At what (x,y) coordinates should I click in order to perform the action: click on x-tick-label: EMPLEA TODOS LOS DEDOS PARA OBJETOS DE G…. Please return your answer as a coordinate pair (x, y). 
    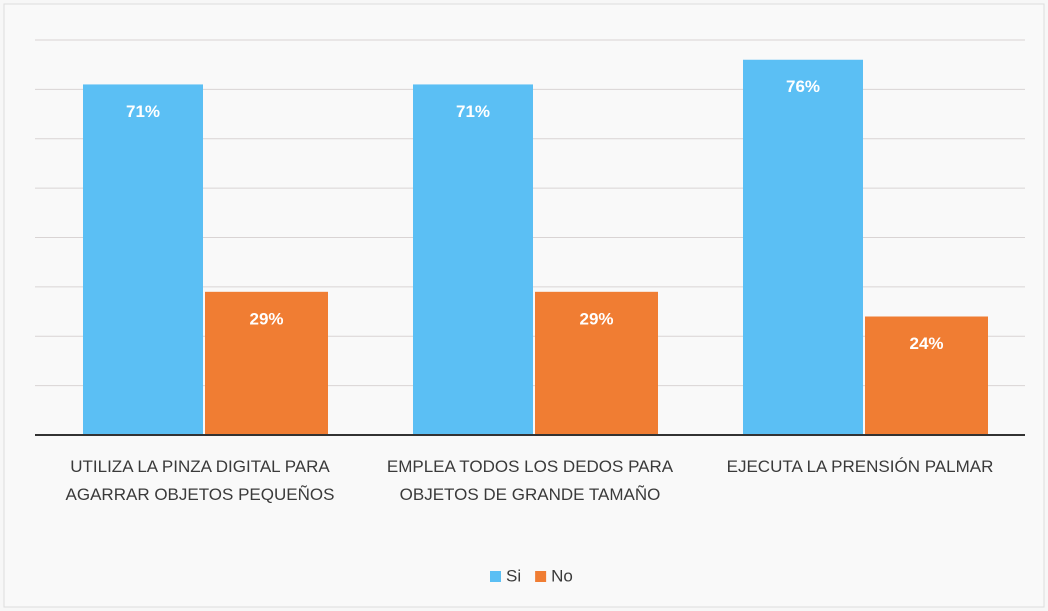
    Looking at the image, I should click on (530, 480).